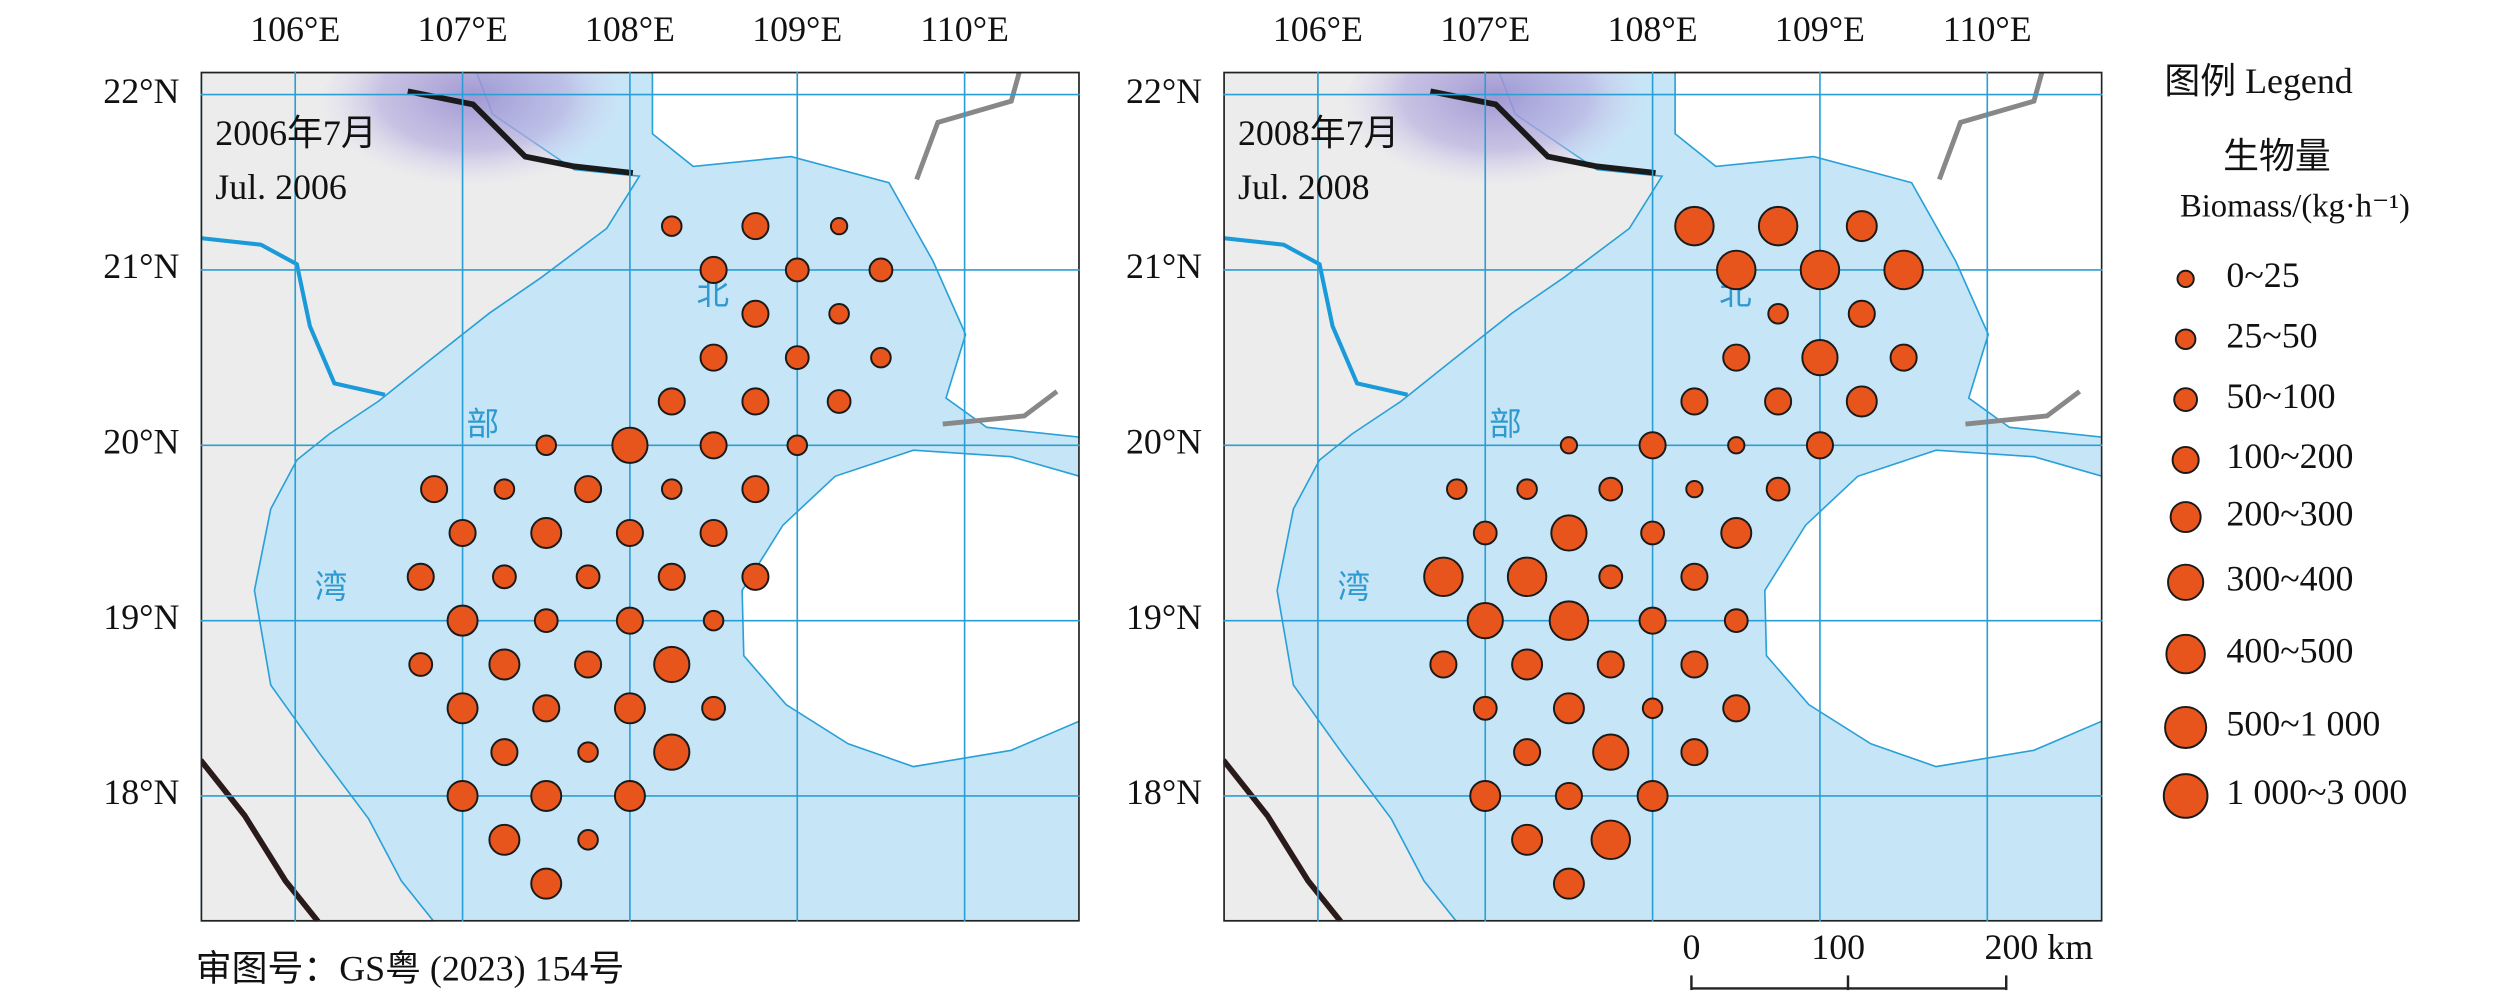  What do you see at coordinates (410, 968) in the screenshot?
I see `approval-number: 审图号：GS粤 (2023) 154号` at bounding box center [410, 968].